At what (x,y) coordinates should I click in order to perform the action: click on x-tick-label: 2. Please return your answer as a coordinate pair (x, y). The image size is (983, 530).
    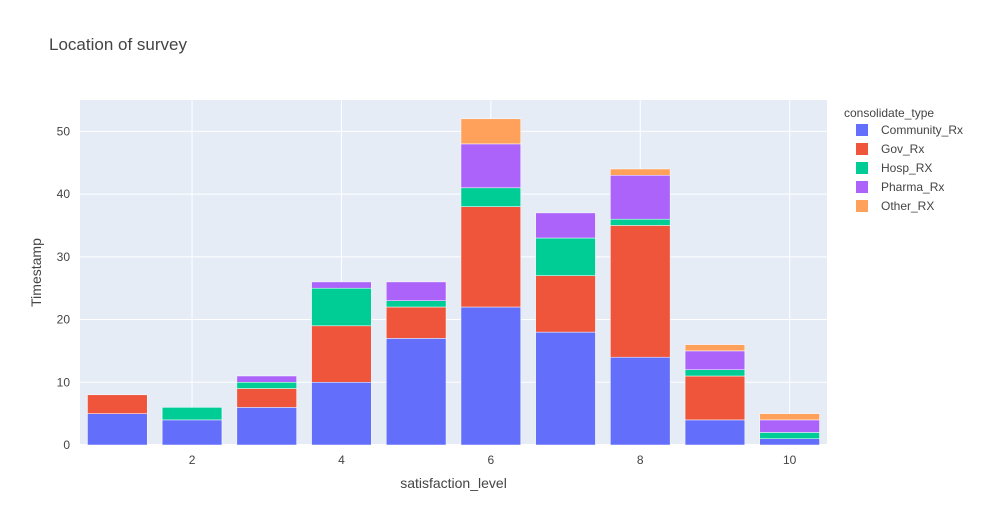
    Looking at the image, I should click on (192, 460).